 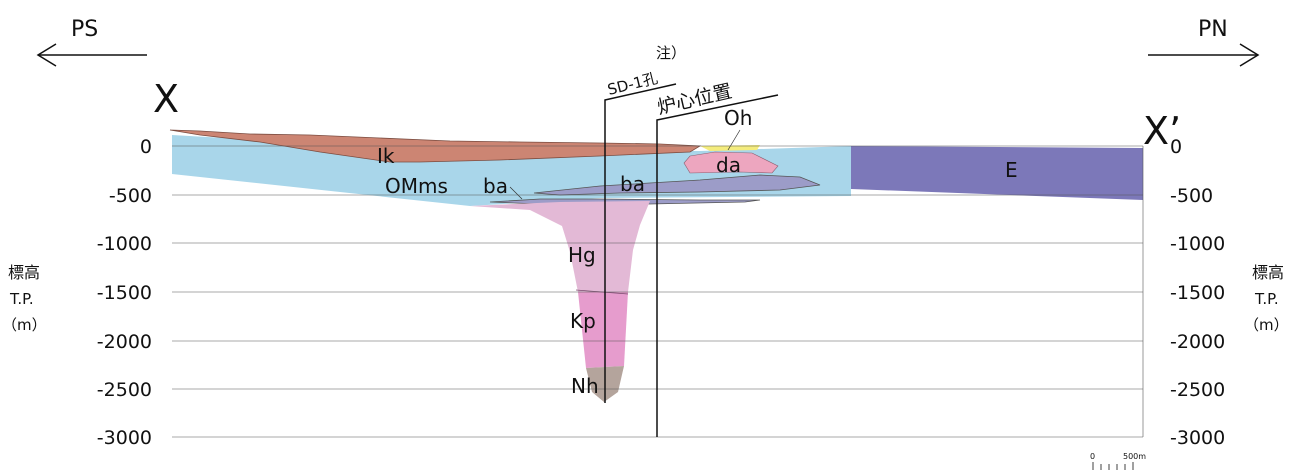 I want to click on left-tick-2500: -2500, so click(x=124, y=390).